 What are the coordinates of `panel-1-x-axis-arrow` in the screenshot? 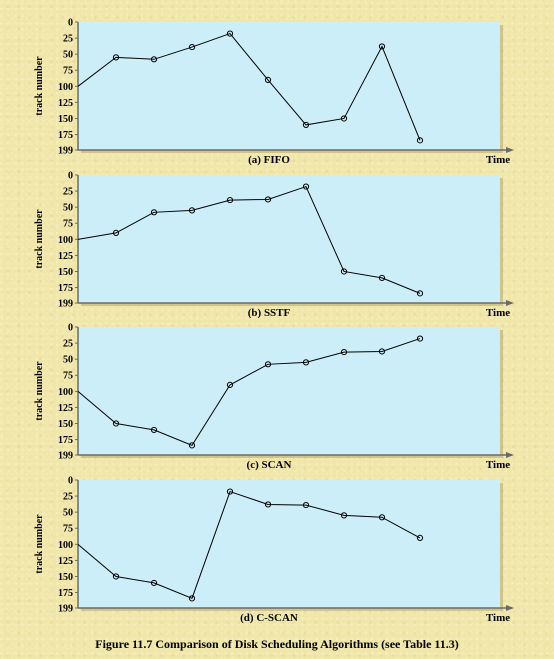 It's located at (510, 150).